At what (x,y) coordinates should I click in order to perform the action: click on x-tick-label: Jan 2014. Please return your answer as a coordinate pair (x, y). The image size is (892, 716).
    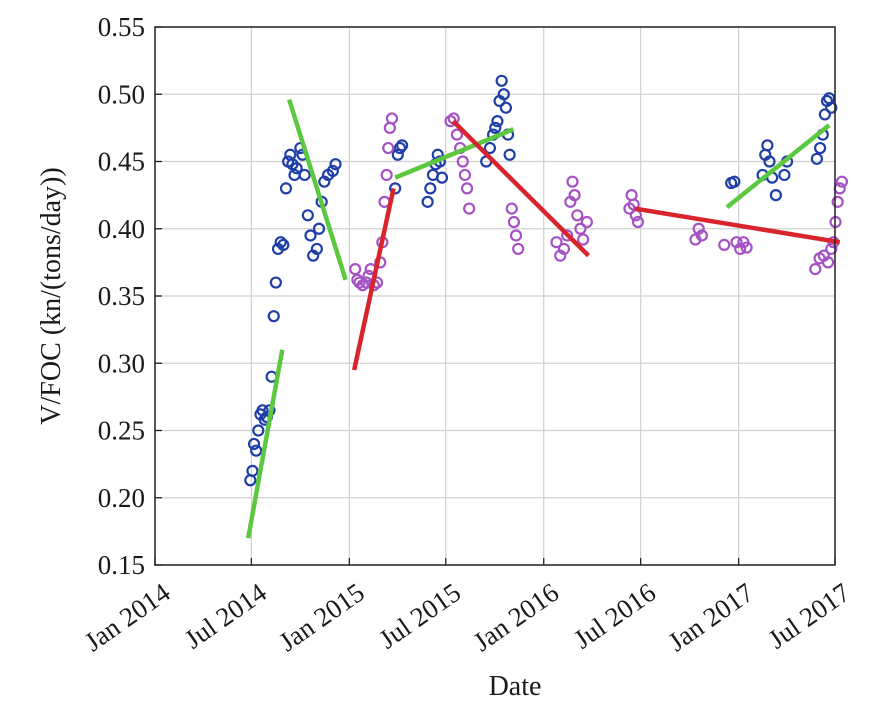
    Looking at the image, I should click on (127, 617).